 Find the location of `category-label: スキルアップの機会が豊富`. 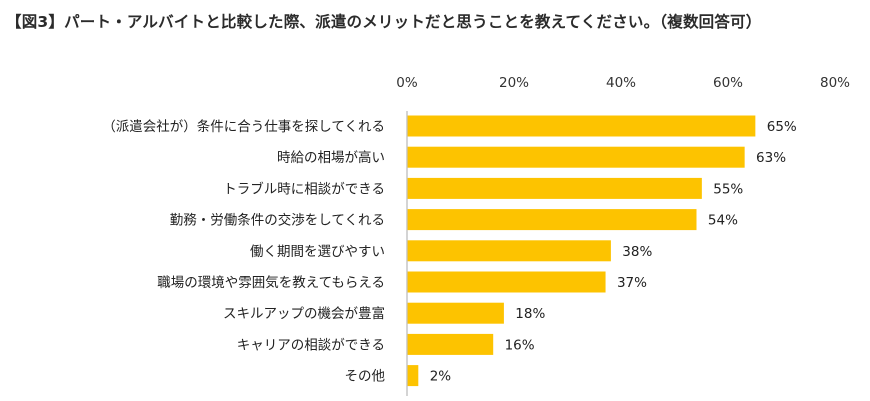

category-label: スキルアップの機会が豊富 is located at coordinates (304, 313).